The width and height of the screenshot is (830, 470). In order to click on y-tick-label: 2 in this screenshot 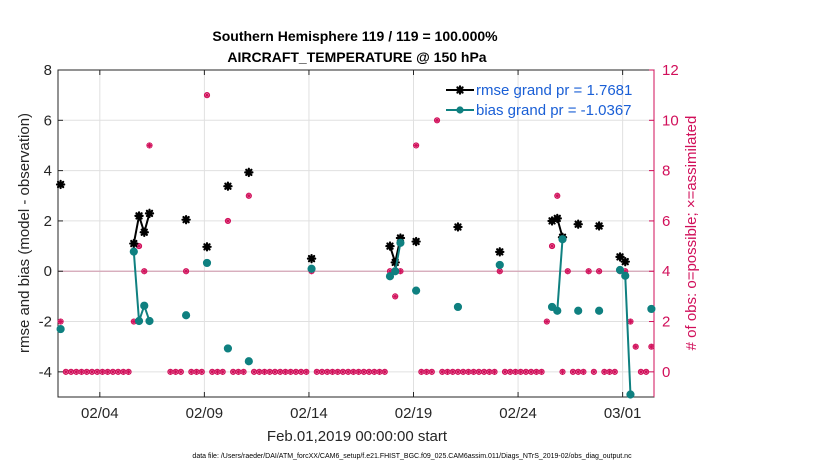, I will do `click(48, 221)`.